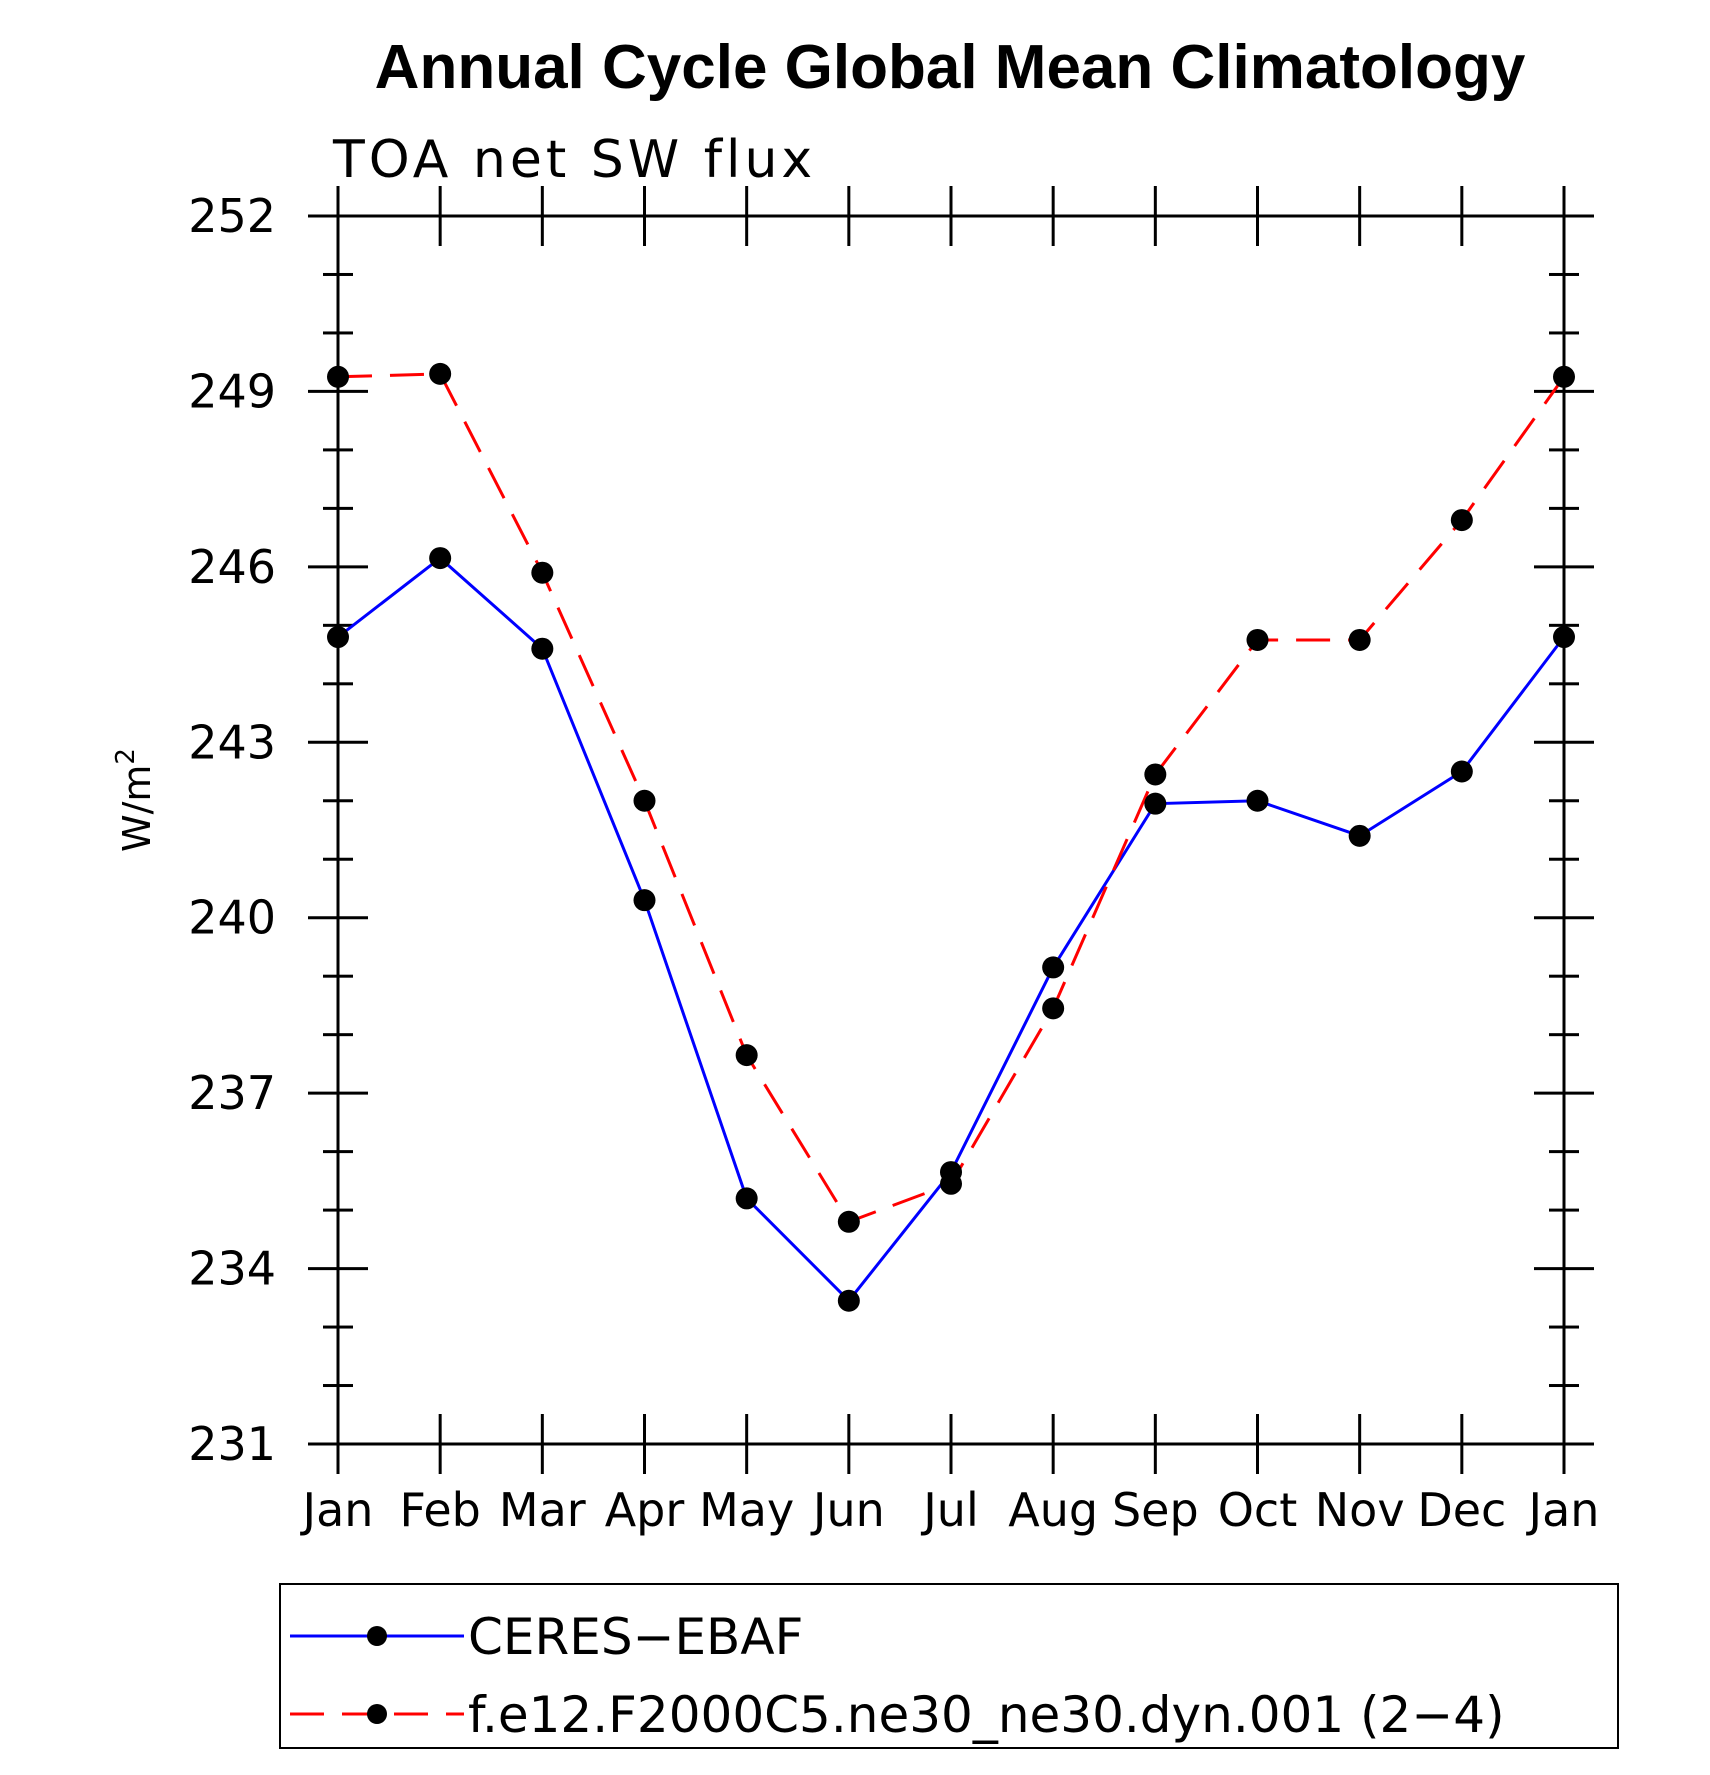  I want to click on x-tick-label: Mar, so click(542, 1510).